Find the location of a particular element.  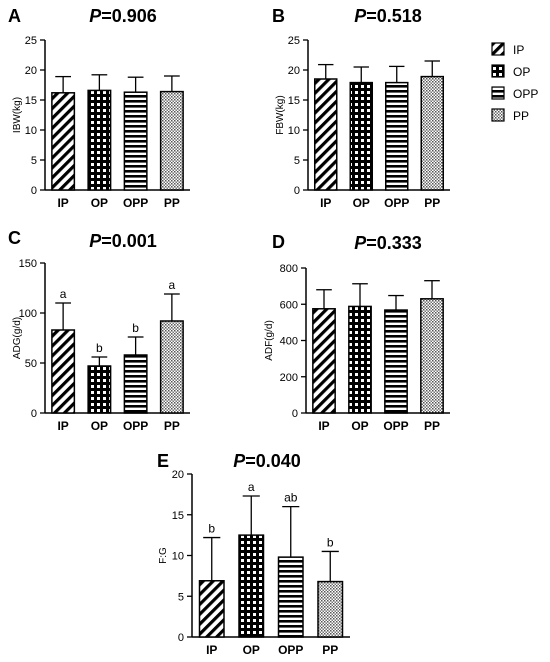

y-tick-label: 600 is located at coordinates (289, 305).